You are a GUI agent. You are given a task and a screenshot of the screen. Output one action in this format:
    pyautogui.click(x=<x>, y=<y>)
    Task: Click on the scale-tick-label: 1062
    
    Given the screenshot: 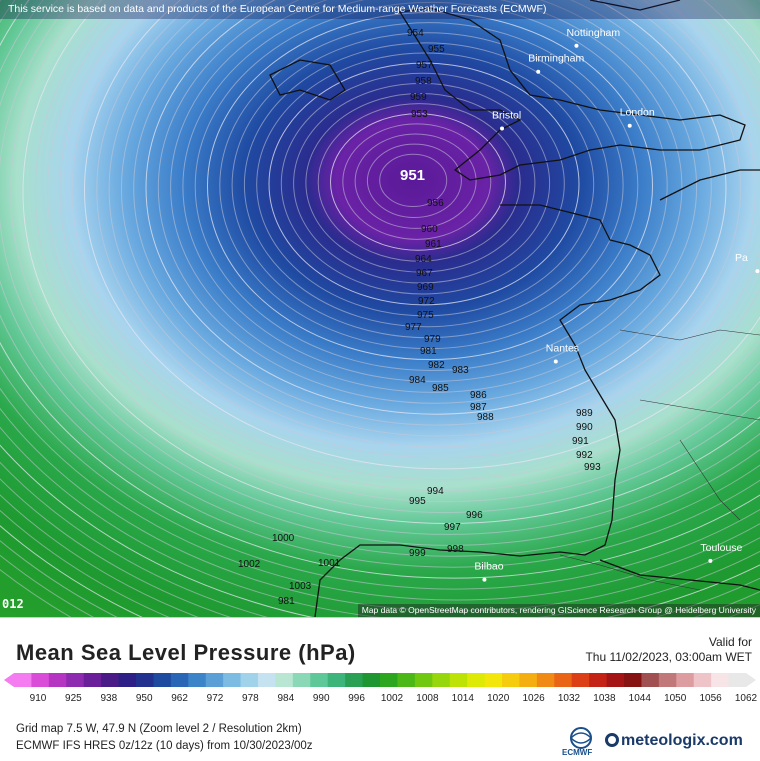 What is the action you would take?
    pyautogui.click(x=746, y=698)
    